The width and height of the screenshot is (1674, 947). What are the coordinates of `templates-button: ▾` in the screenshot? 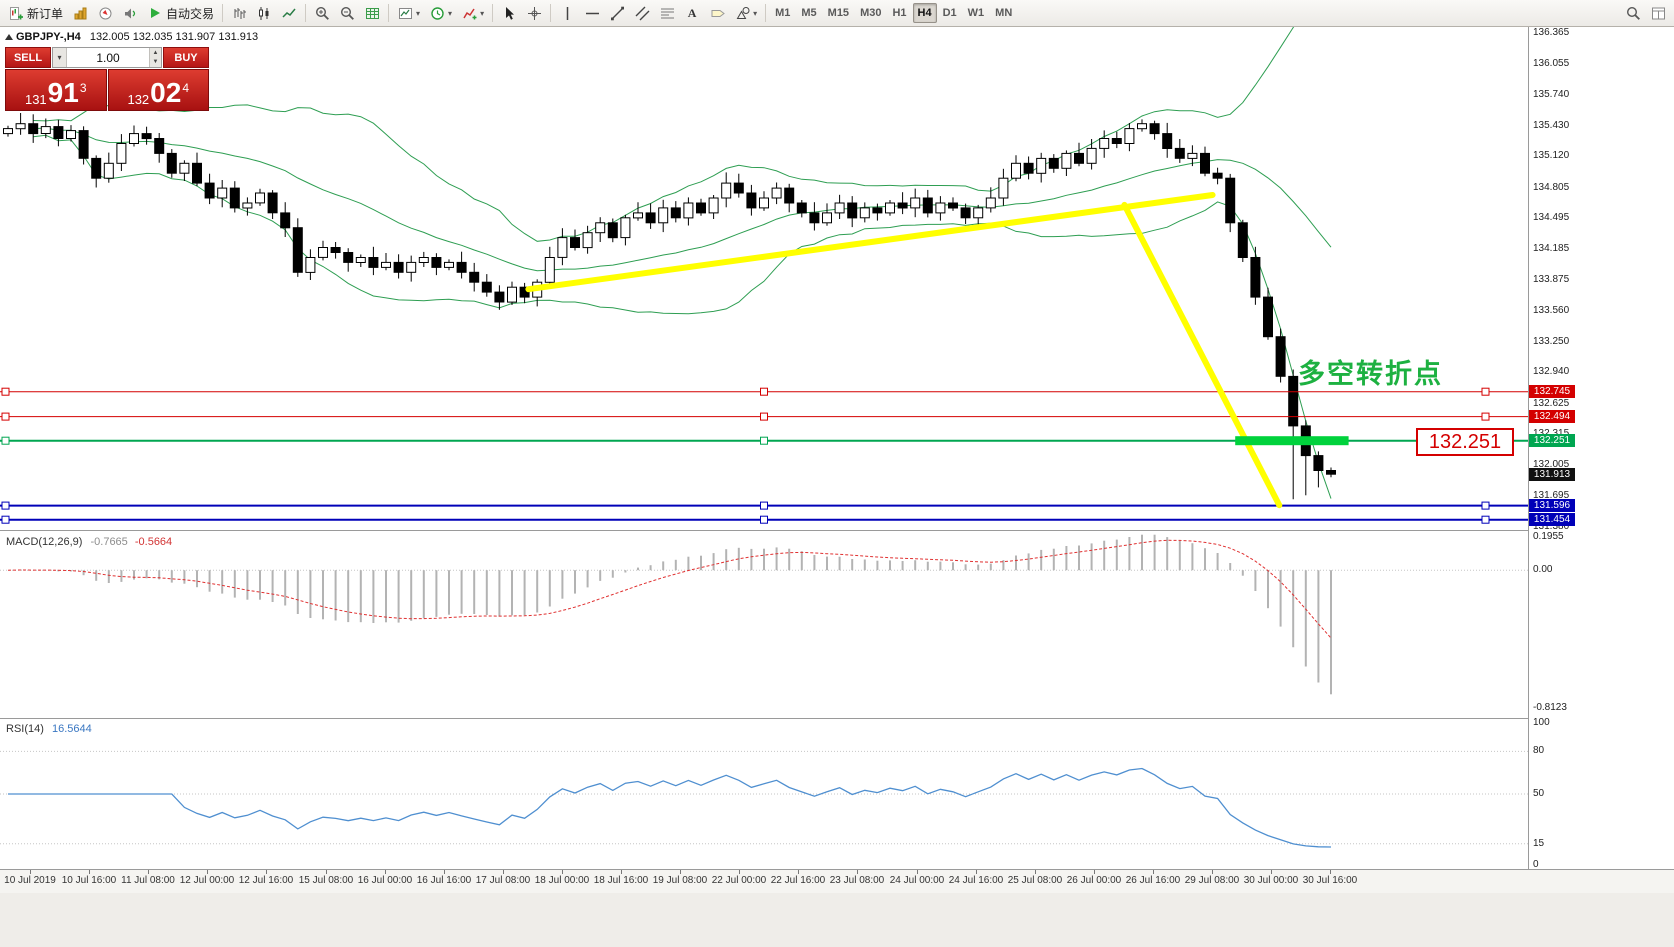 It's located at (408, 13).